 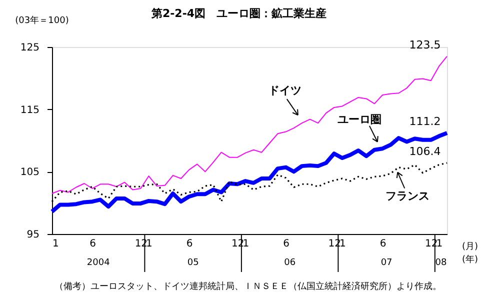 I want to click on data-label: 111.2, so click(x=425, y=121).